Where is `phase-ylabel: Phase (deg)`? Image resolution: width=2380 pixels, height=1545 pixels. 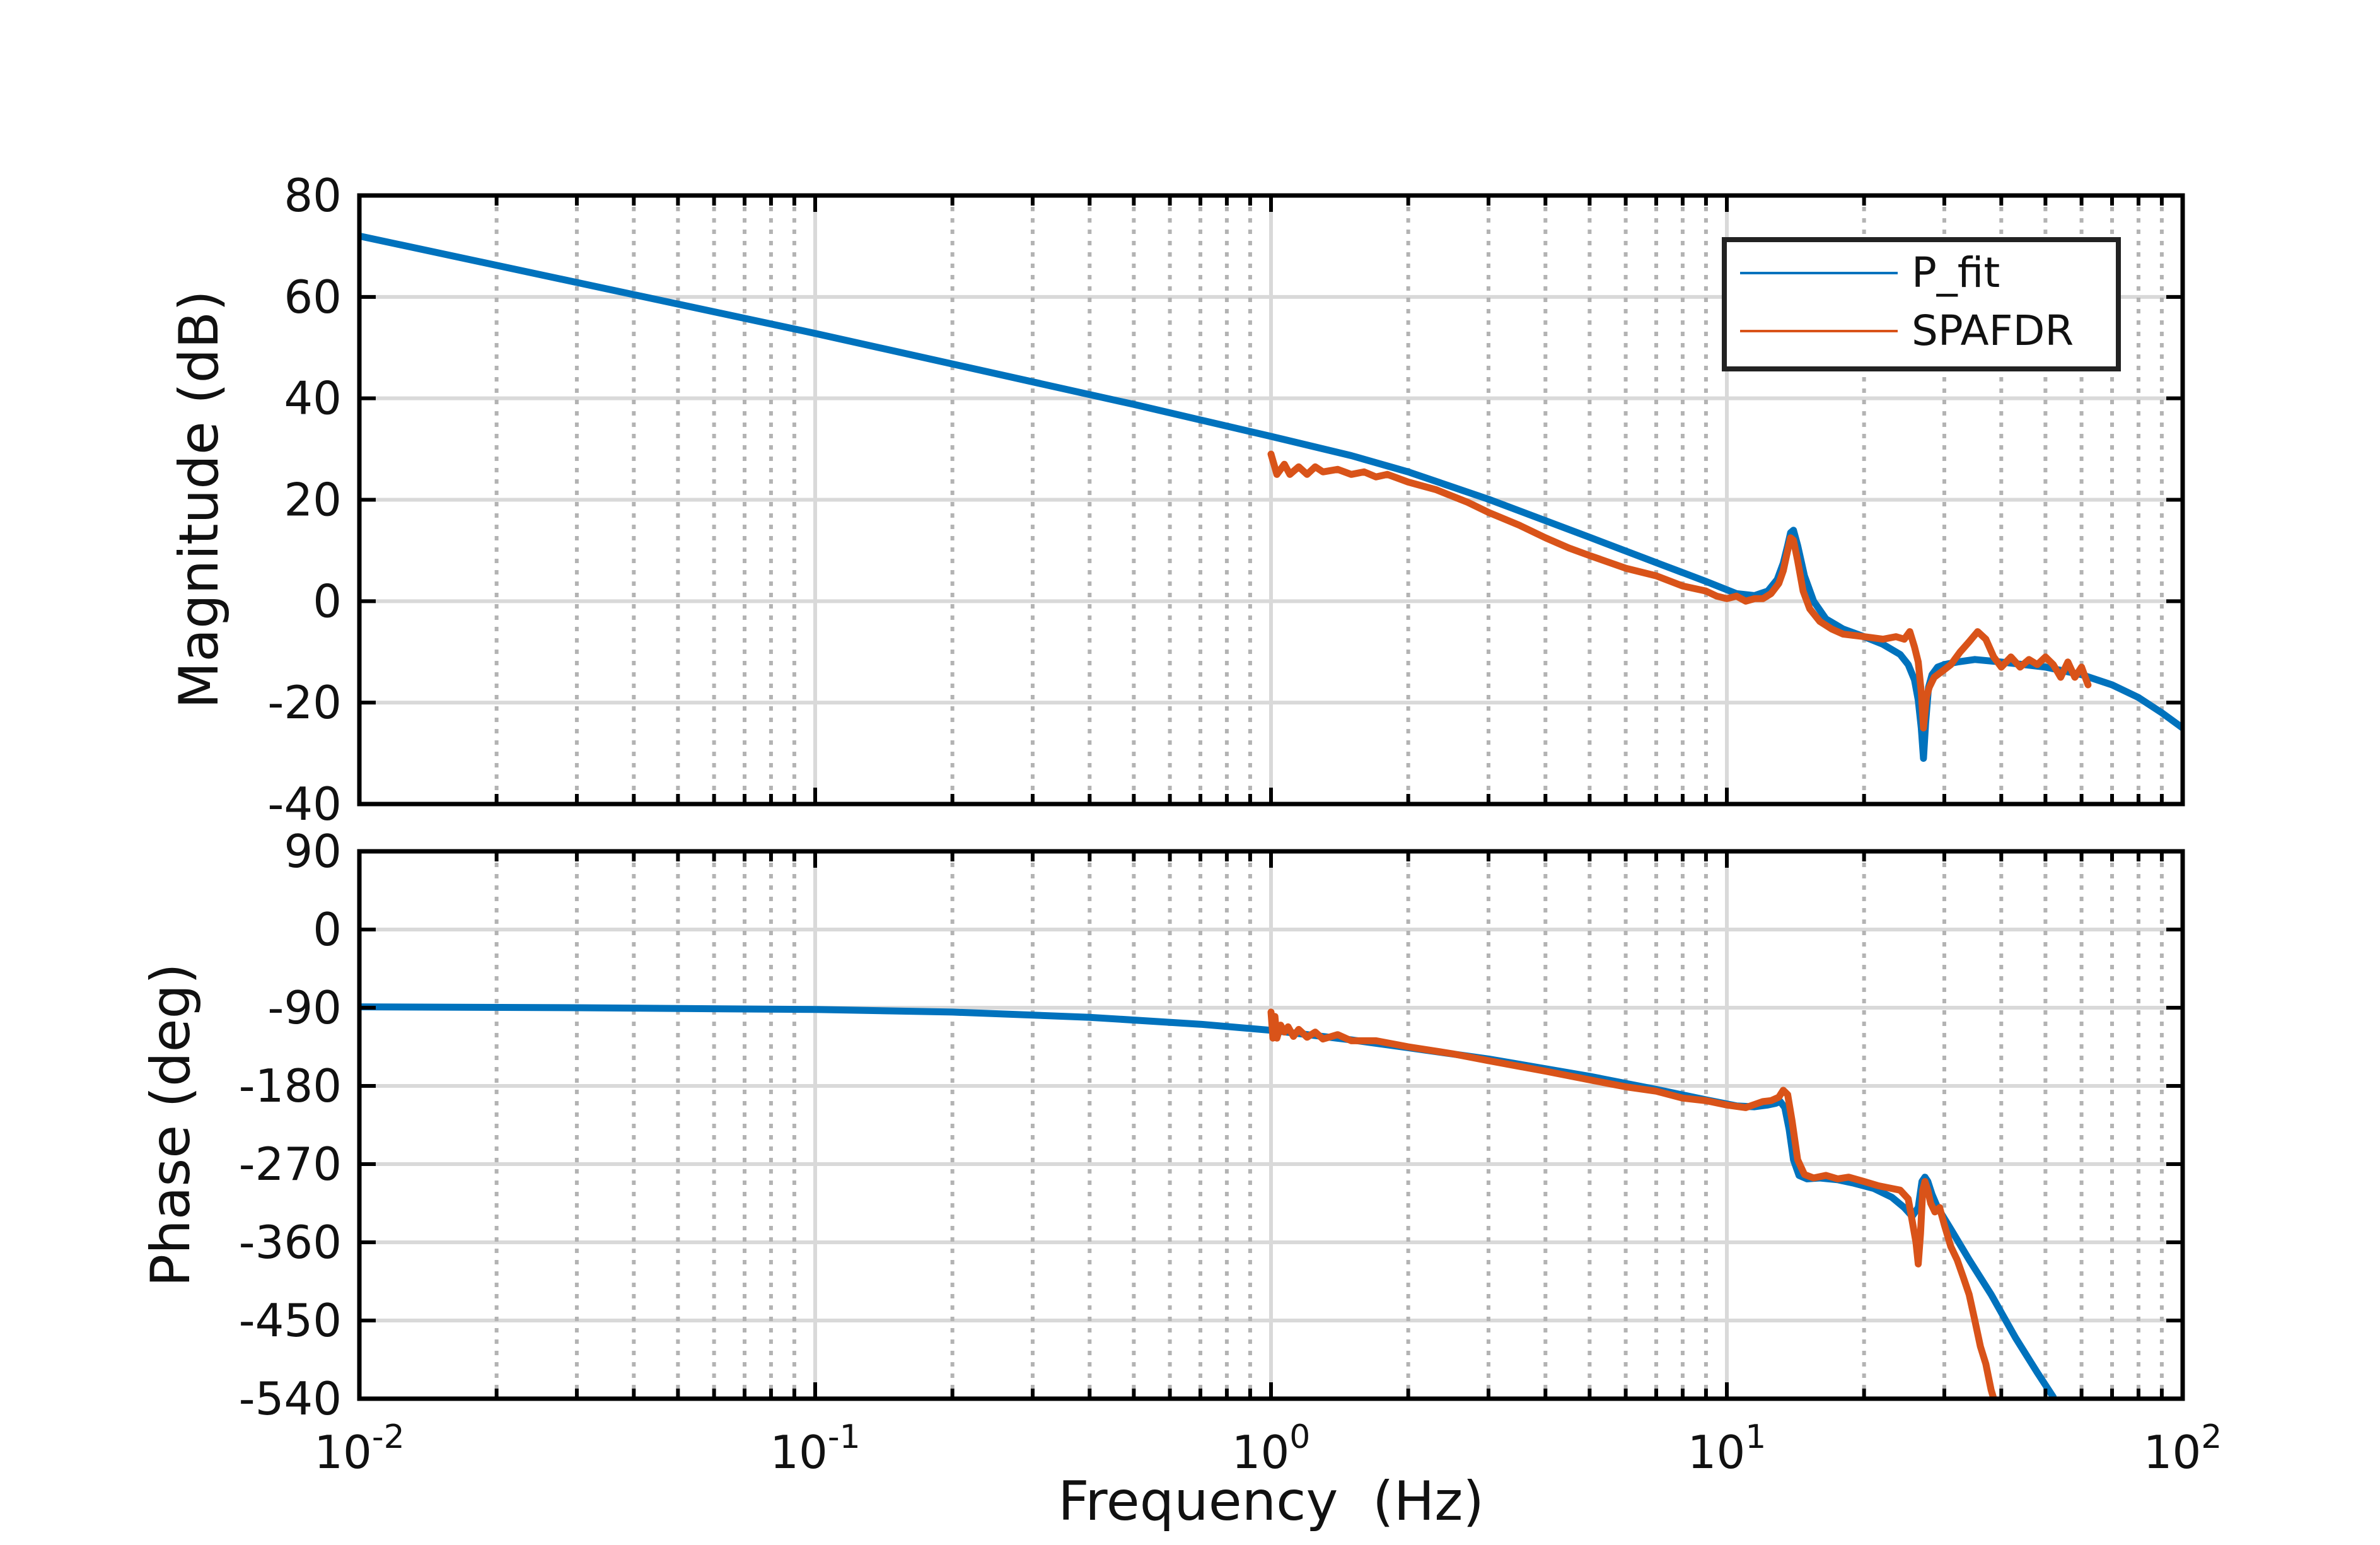
phase-ylabel: Phase (deg) is located at coordinates (171, 1124).